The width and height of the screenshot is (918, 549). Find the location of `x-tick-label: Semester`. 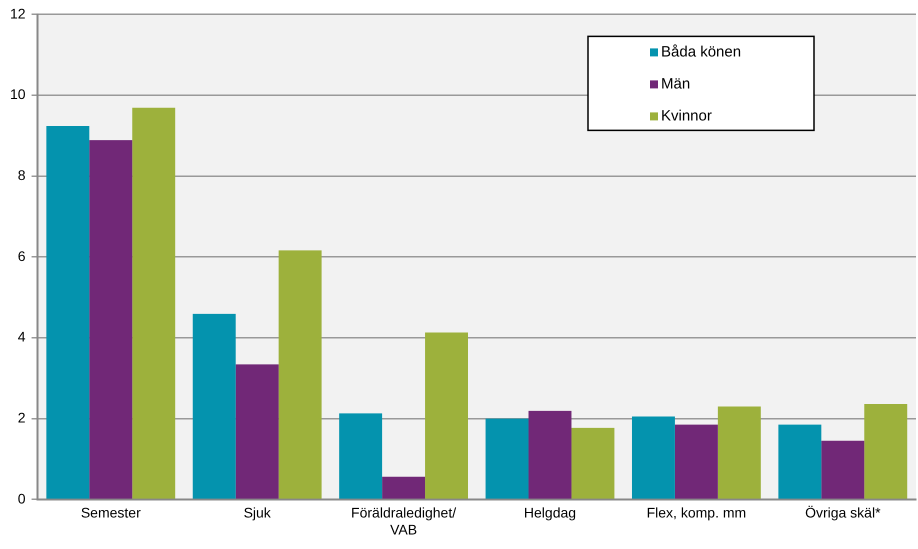

x-tick-label: Semester is located at coordinates (111, 512).